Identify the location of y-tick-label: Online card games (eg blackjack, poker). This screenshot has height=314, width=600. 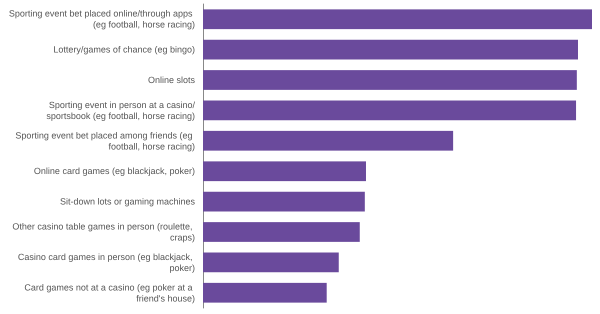
(114, 171).